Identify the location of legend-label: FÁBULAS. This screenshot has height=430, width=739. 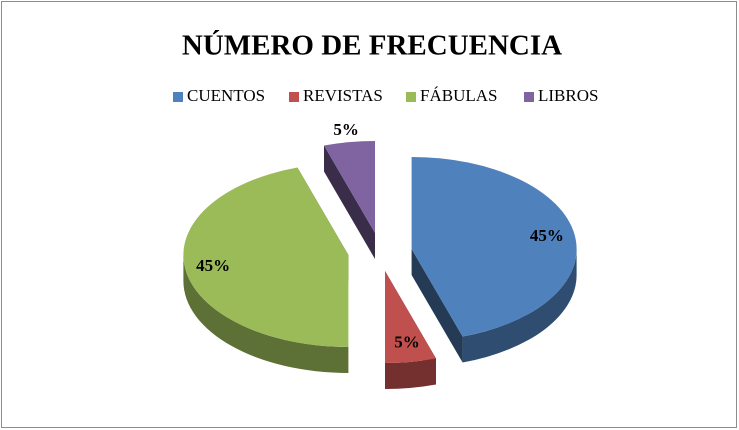
(458, 95).